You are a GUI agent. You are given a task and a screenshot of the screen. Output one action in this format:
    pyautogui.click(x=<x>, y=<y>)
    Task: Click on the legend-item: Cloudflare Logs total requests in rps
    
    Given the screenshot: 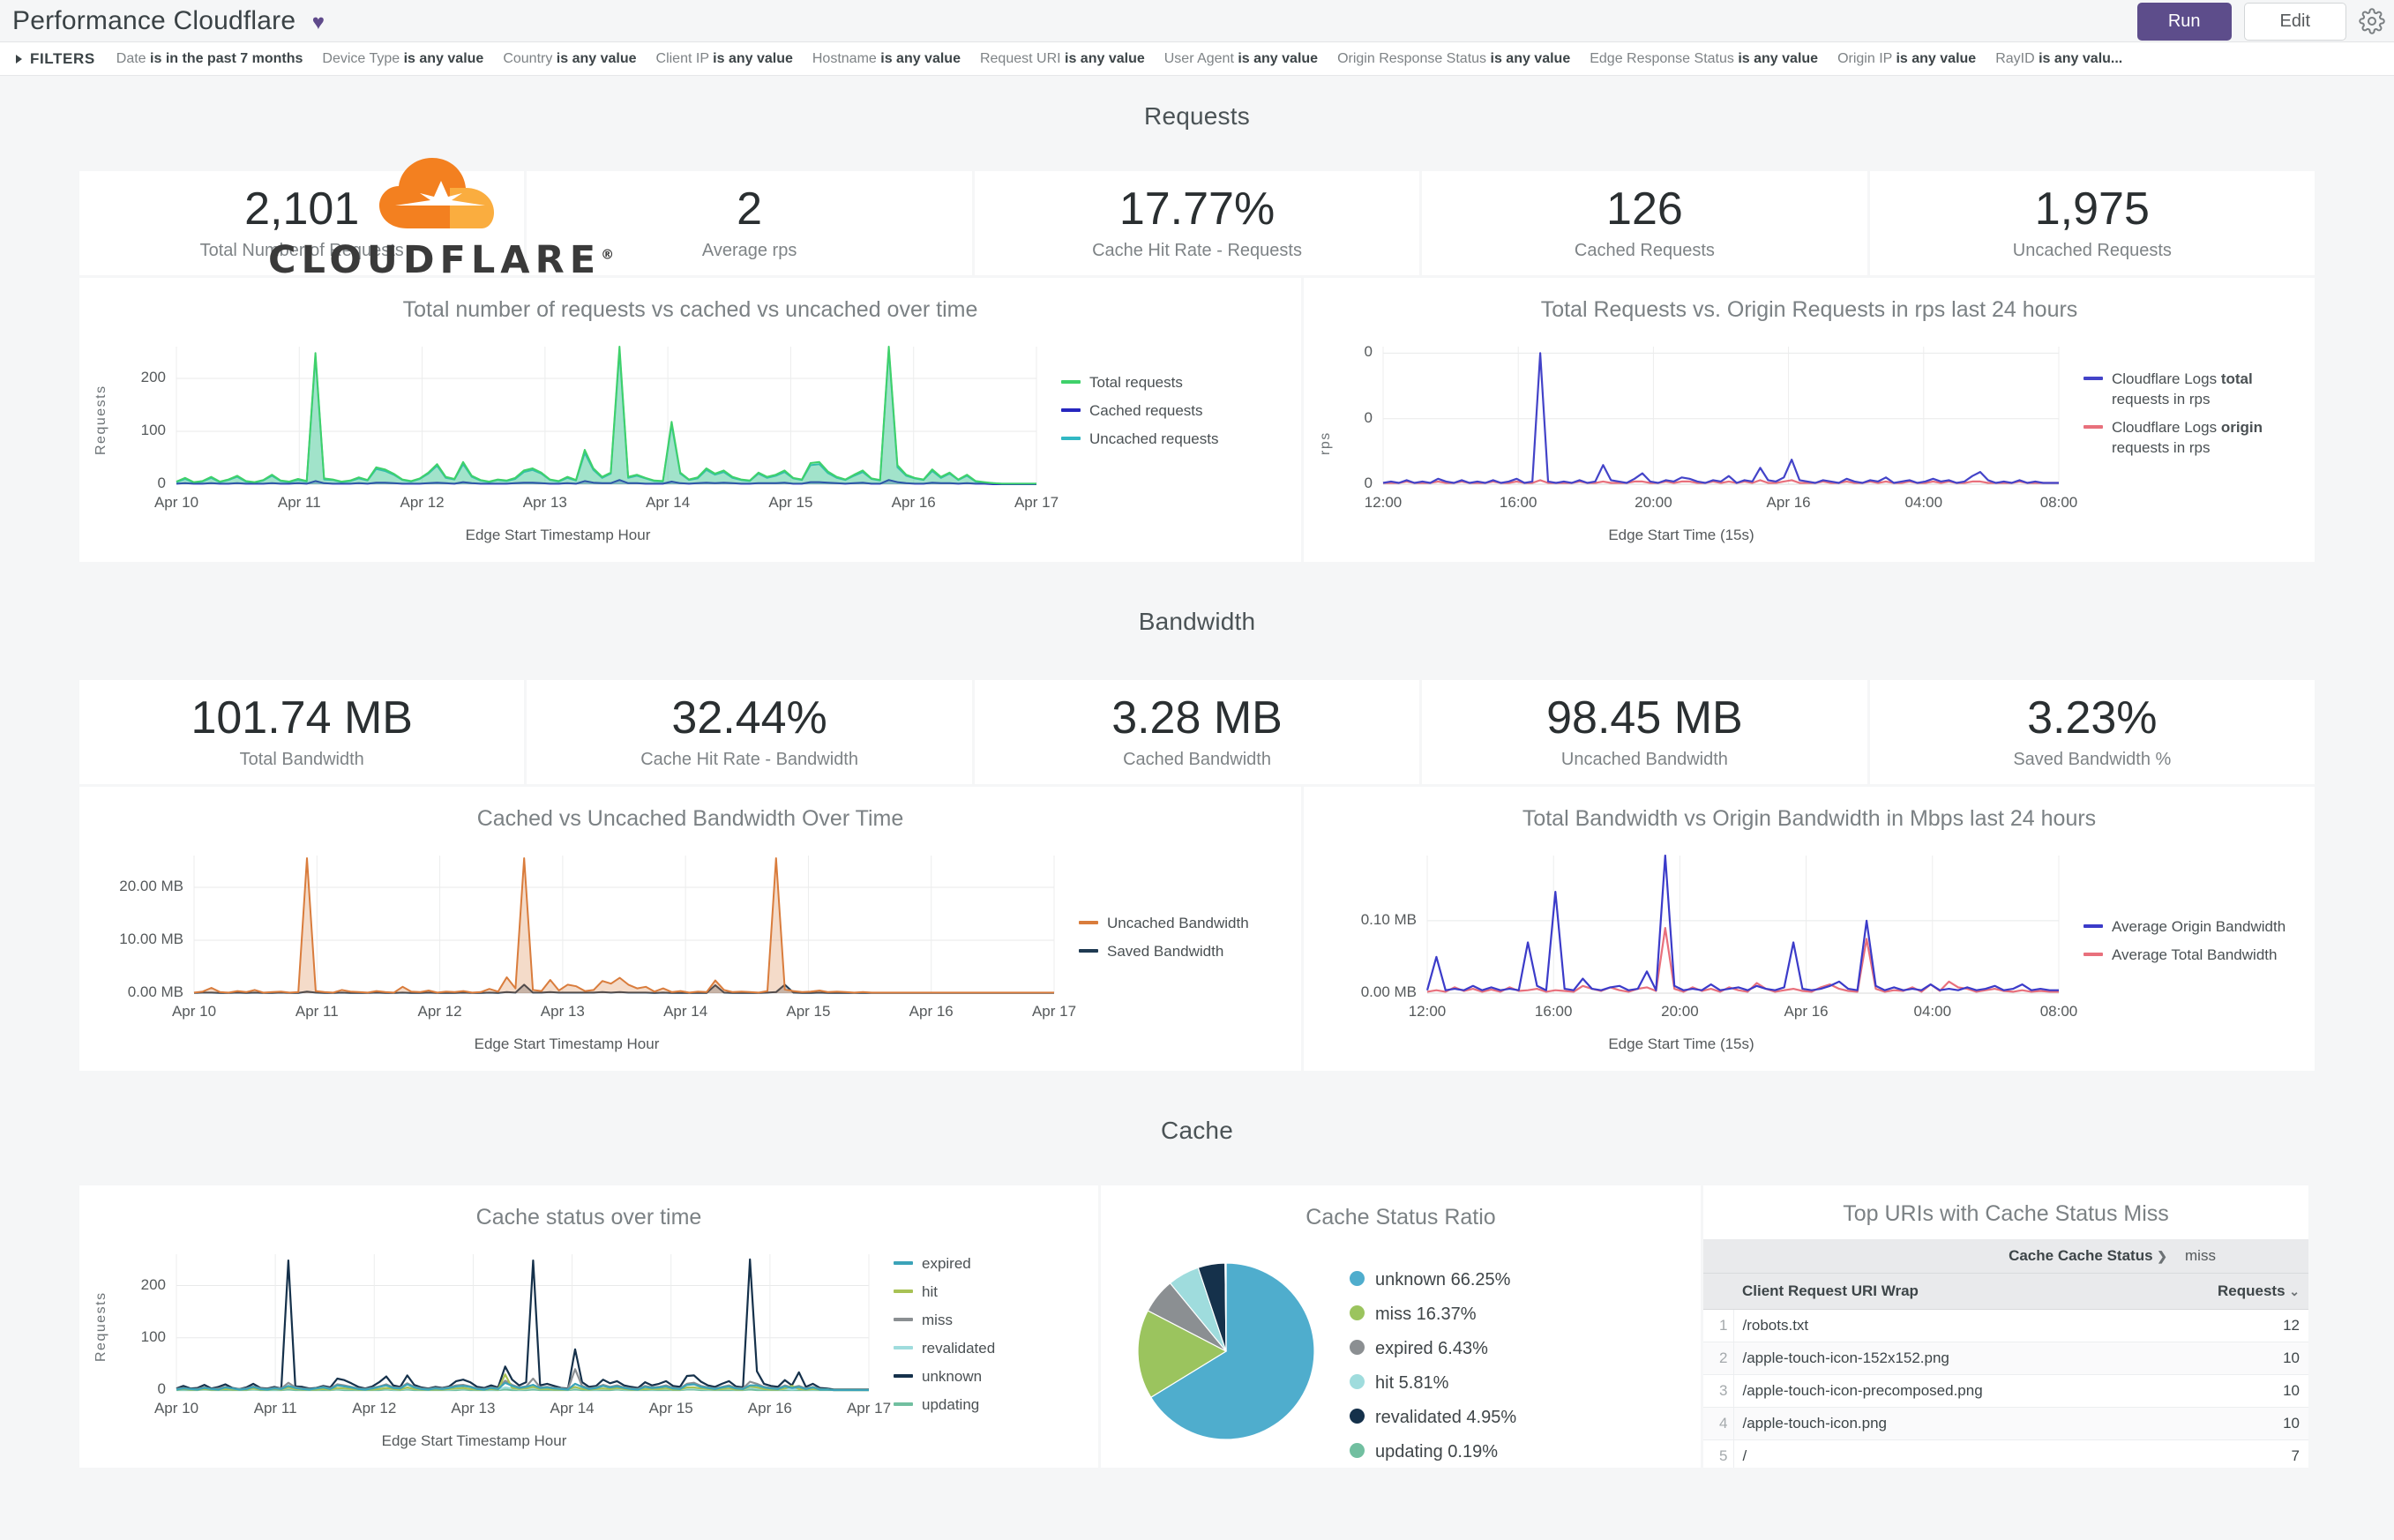 What is the action you would take?
    pyautogui.click(x=2196, y=390)
    